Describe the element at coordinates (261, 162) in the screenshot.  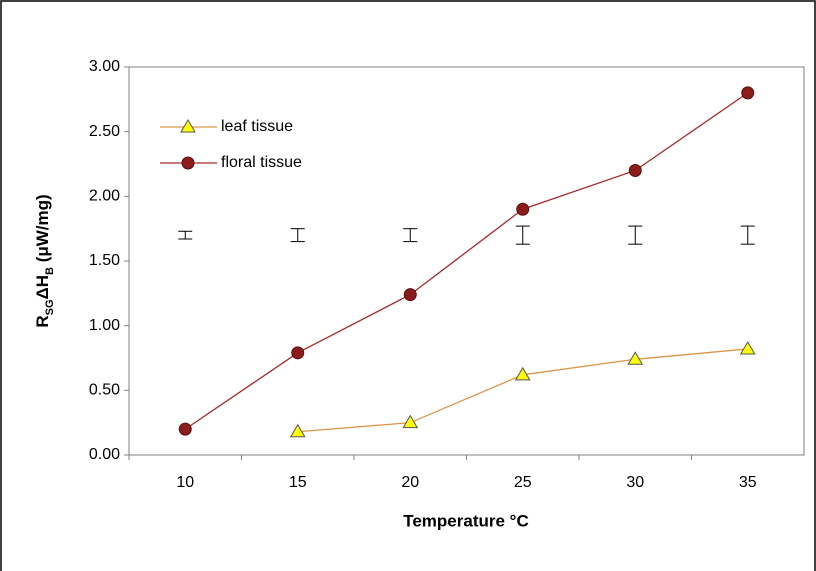
I see `legend-label: floral tissue` at that location.